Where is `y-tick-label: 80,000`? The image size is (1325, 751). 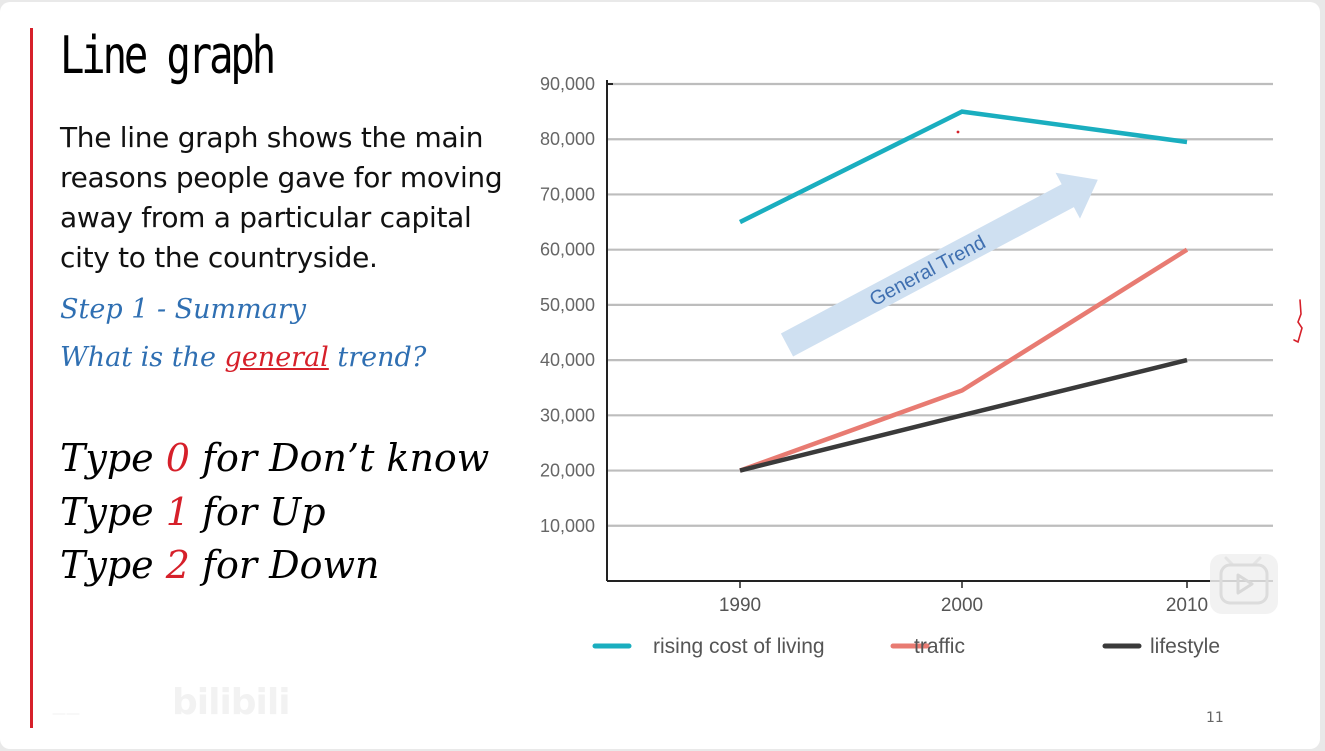 y-tick-label: 80,000 is located at coordinates (567, 139).